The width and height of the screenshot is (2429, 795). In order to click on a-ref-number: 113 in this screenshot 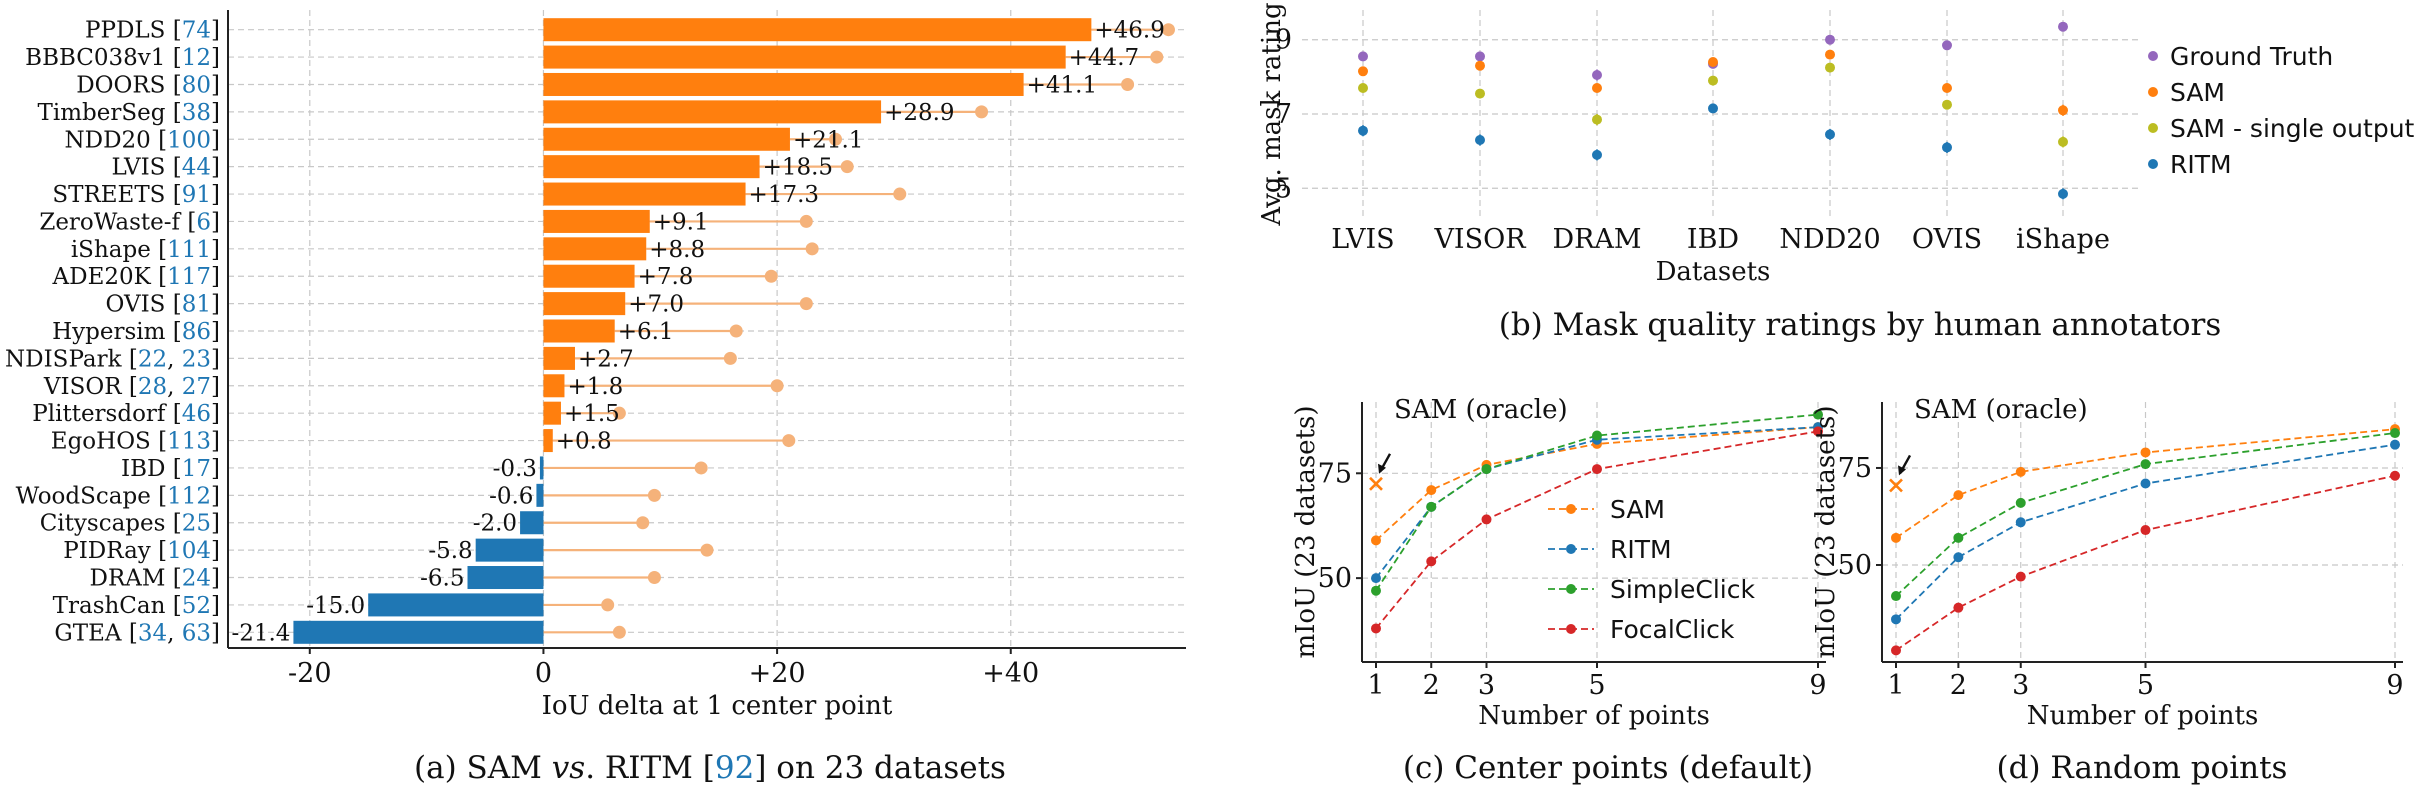, I will do `click(189, 442)`.